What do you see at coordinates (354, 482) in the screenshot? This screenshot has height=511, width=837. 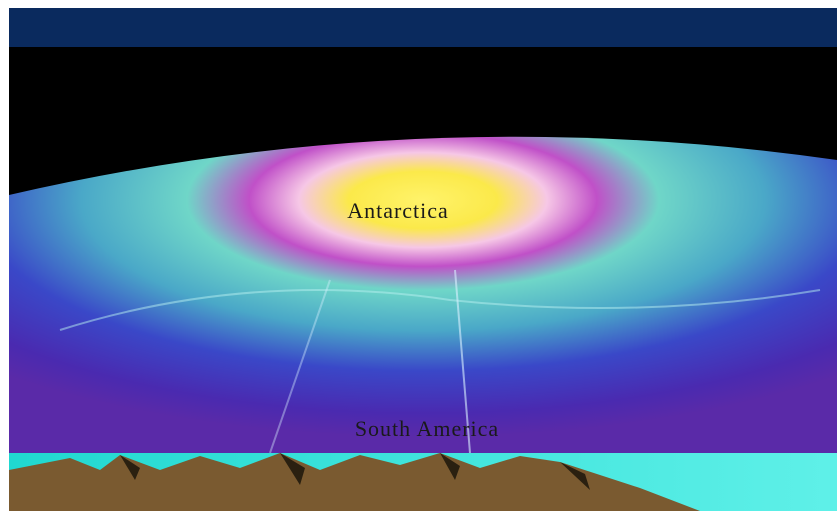 I see `mountains` at bounding box center [354, 482].